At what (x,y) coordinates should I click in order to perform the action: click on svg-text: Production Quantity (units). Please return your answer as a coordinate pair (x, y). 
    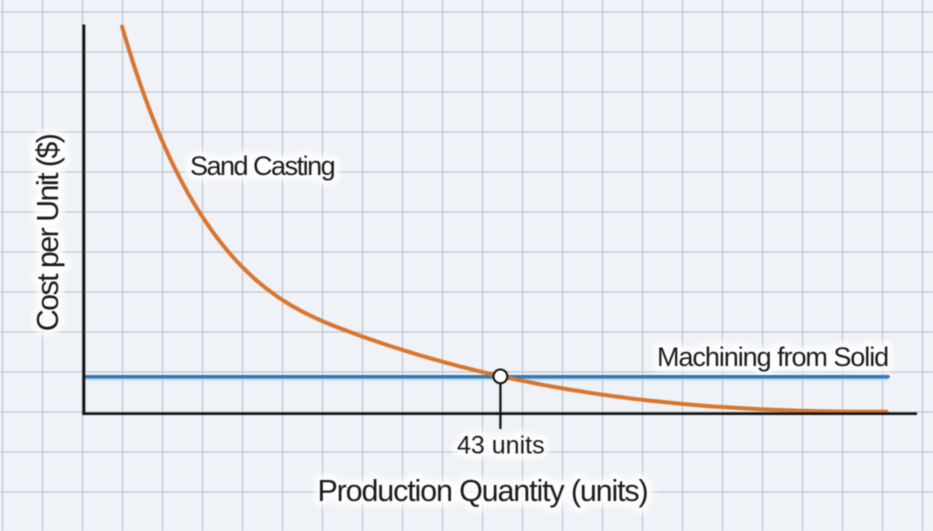
    Looking at the image, I should click on (482, 491).